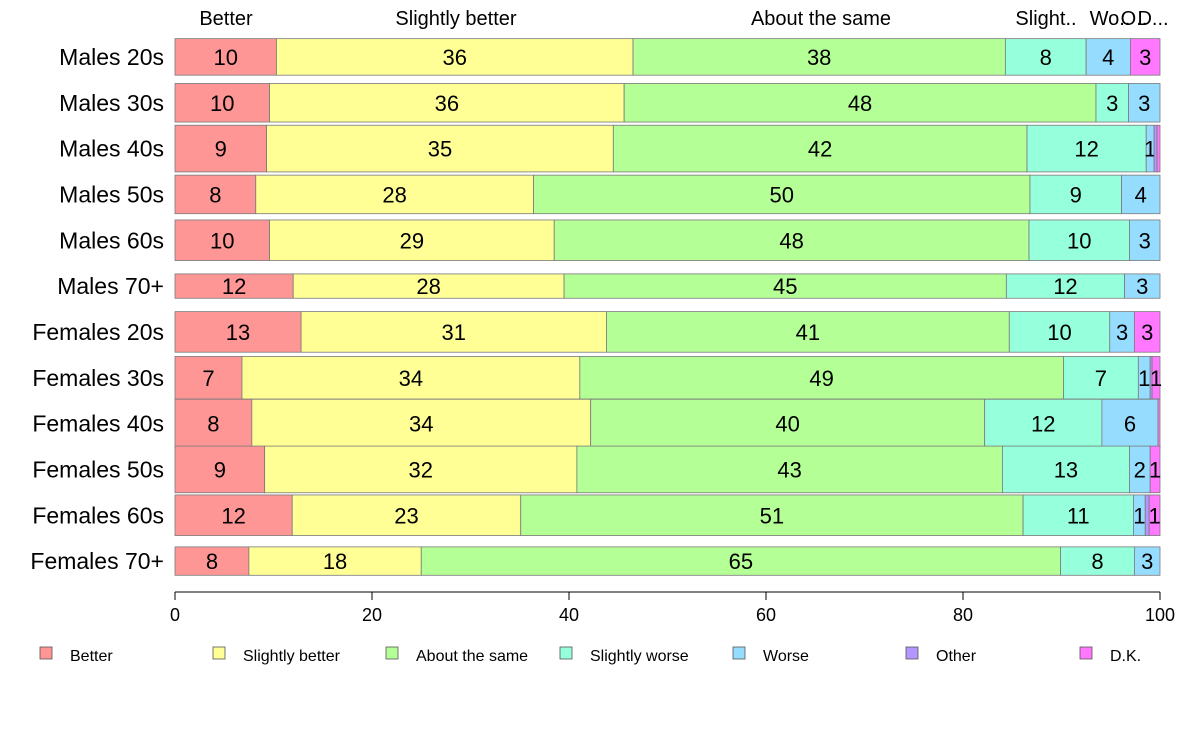 Image resolution: width=1188 pixels, height=736 pixels. I want to click on data-label-males-70-about-the-same: 45, so click(785, 286).